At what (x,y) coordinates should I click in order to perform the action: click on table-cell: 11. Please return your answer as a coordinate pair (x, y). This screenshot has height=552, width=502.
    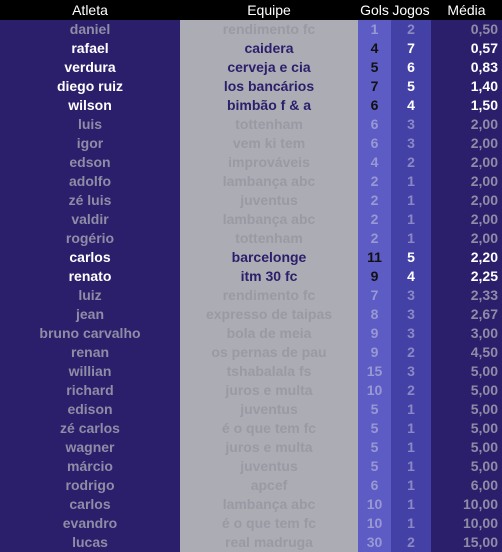
    Looking at the image, I should click on (374, 257).